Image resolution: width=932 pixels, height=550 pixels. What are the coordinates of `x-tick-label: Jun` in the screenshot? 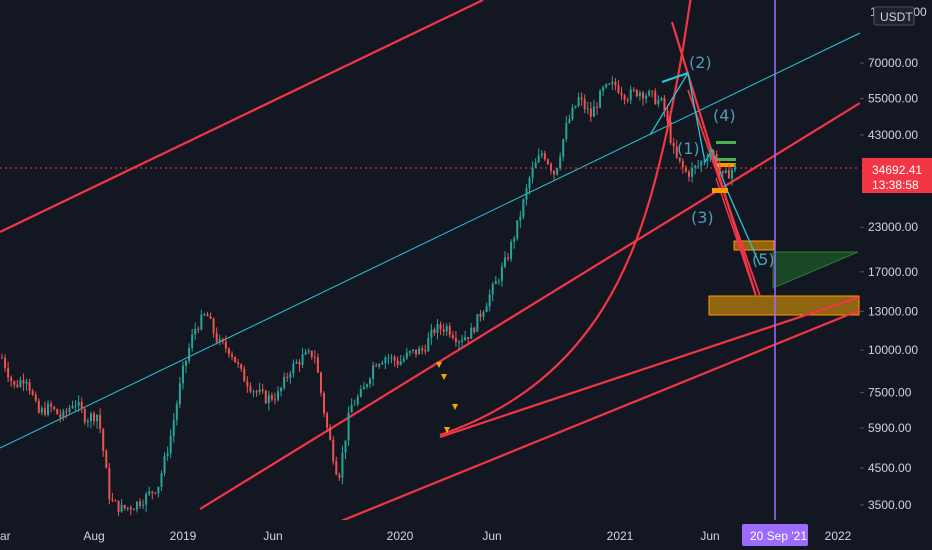 It's located at (709, 536).